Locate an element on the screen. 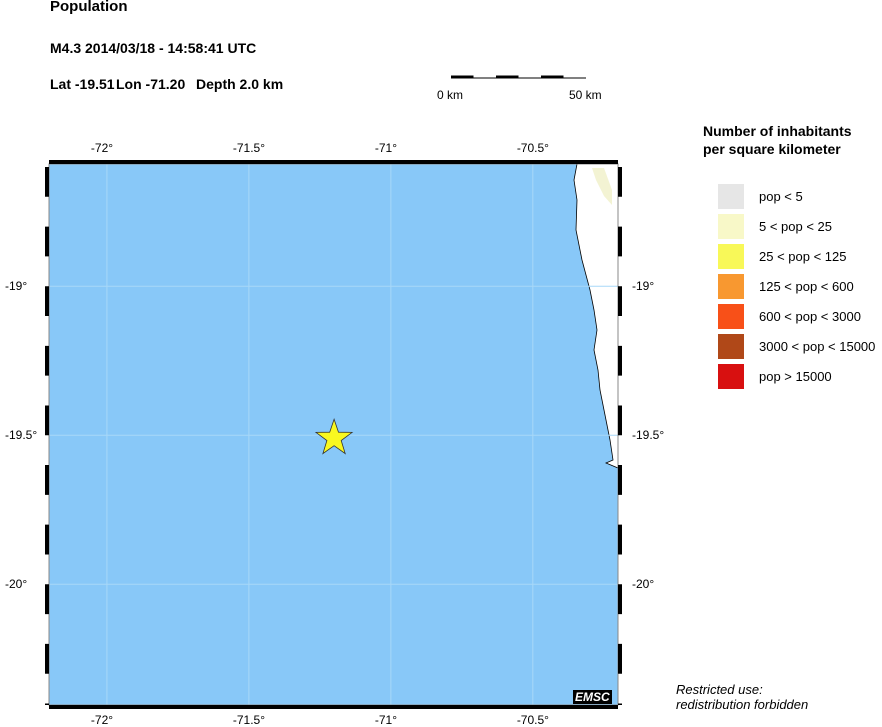 This screenshot has width=882, height=727. scale-bar-left-label: 0 km is located at coordinates (450, 95).